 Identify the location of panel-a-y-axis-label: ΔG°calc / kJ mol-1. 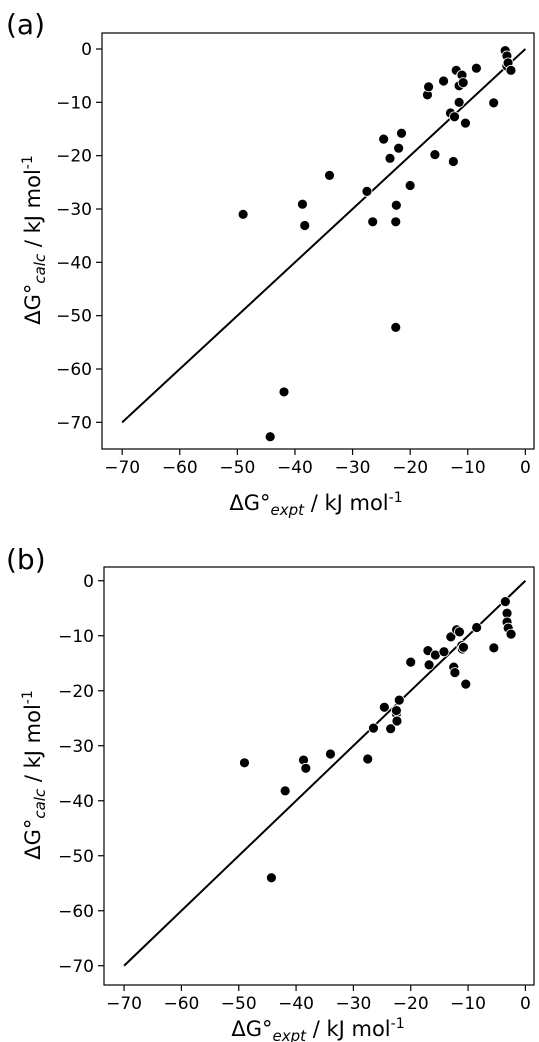
(34, 240).